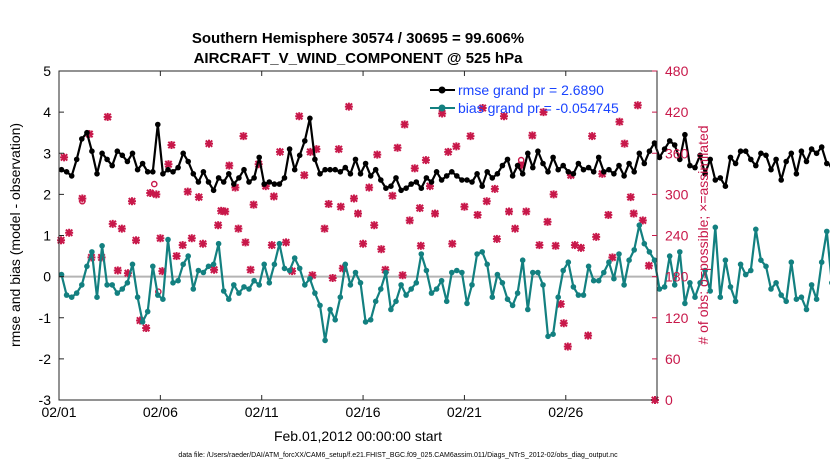 Image resolution: width=830 pixels, height=470 pixels. What do you see at coordinates (677, 277) in the screenshot?
I see `y-right-tick-label: 180` at bounding box center [677, 277].